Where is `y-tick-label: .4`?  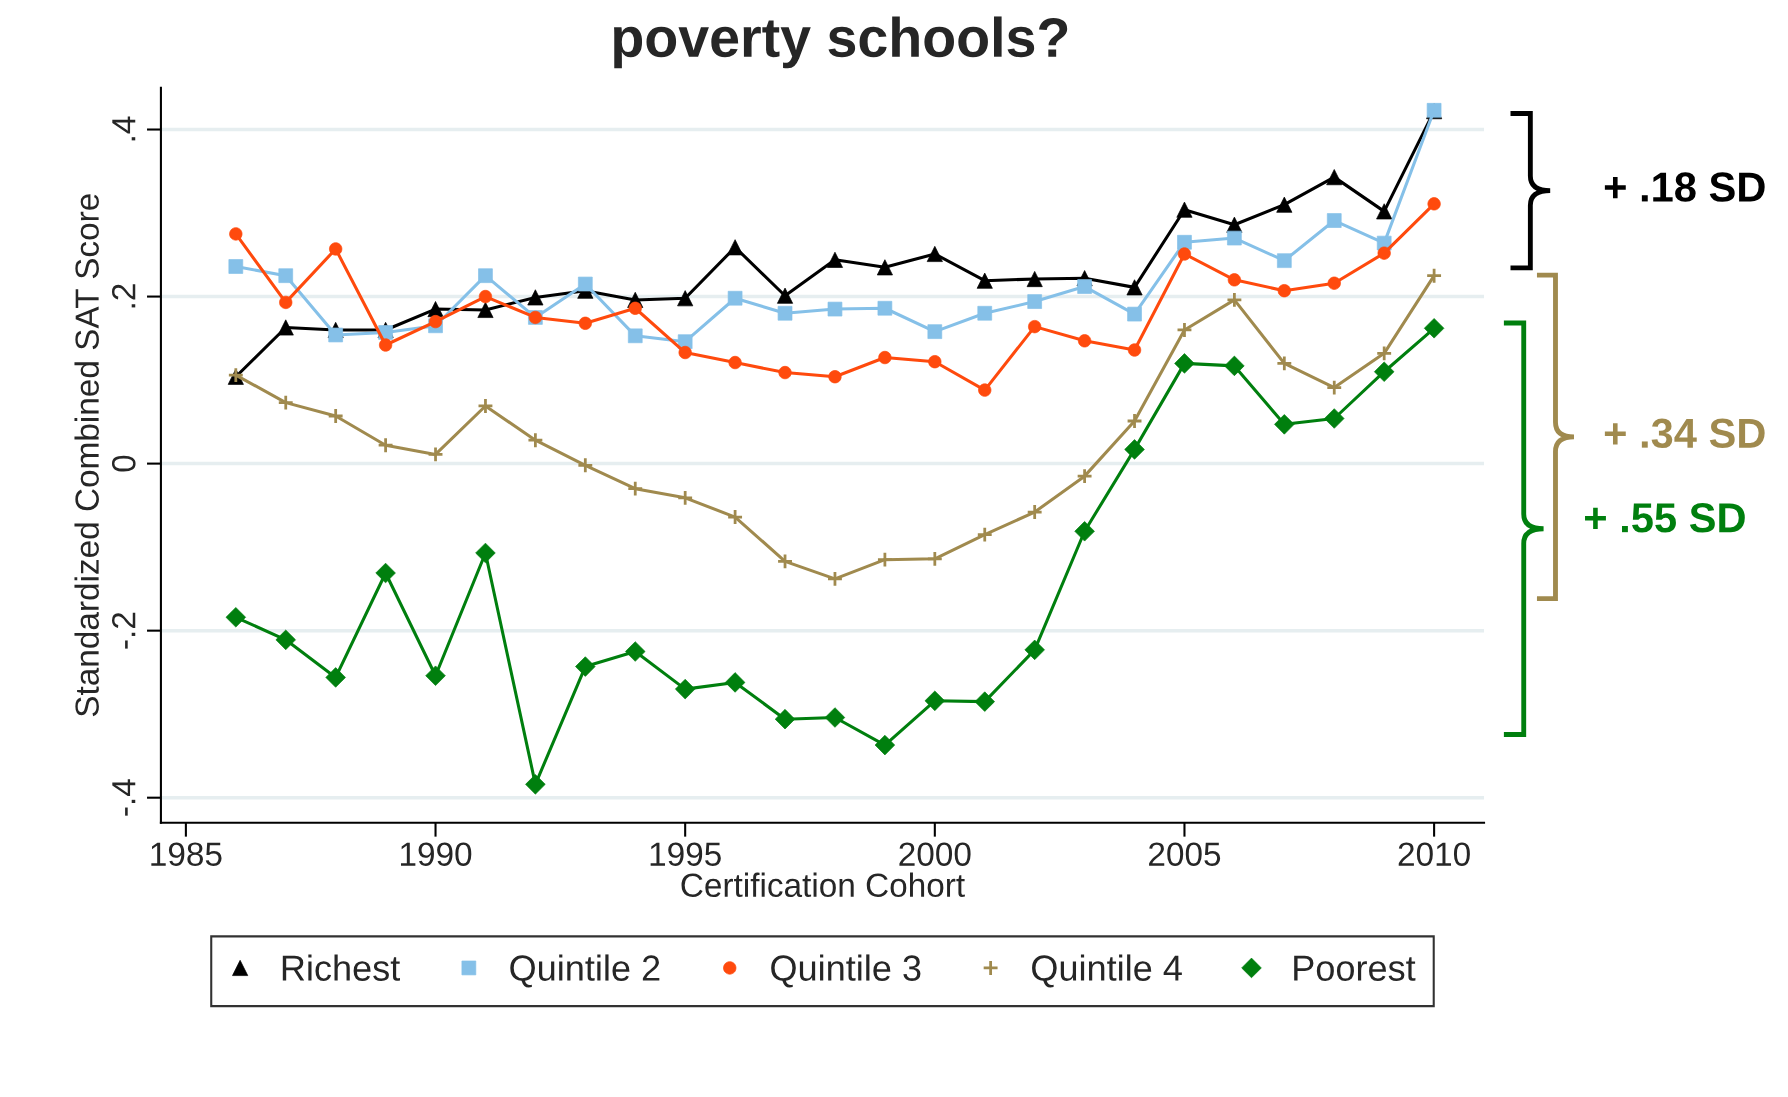 y-tick-label: .4 is located at coordinates (124, 128).